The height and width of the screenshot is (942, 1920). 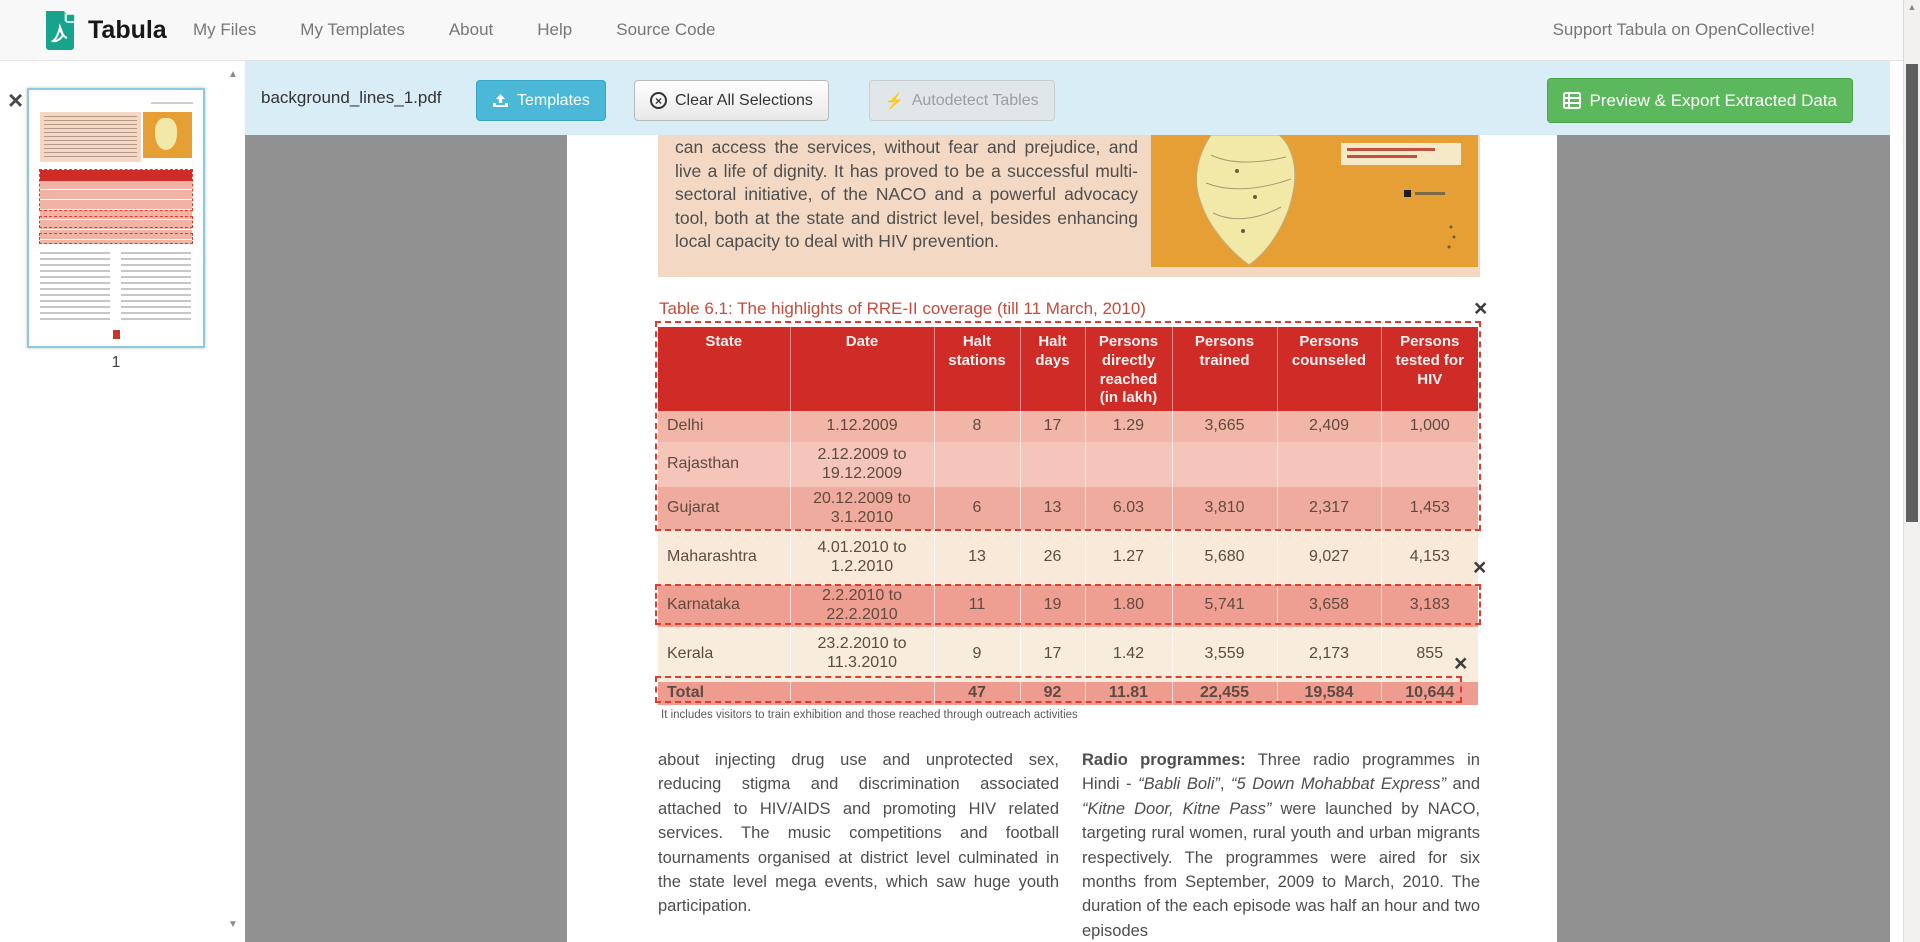 I want to click on table-export-icon, so click(x=1572, y=100).